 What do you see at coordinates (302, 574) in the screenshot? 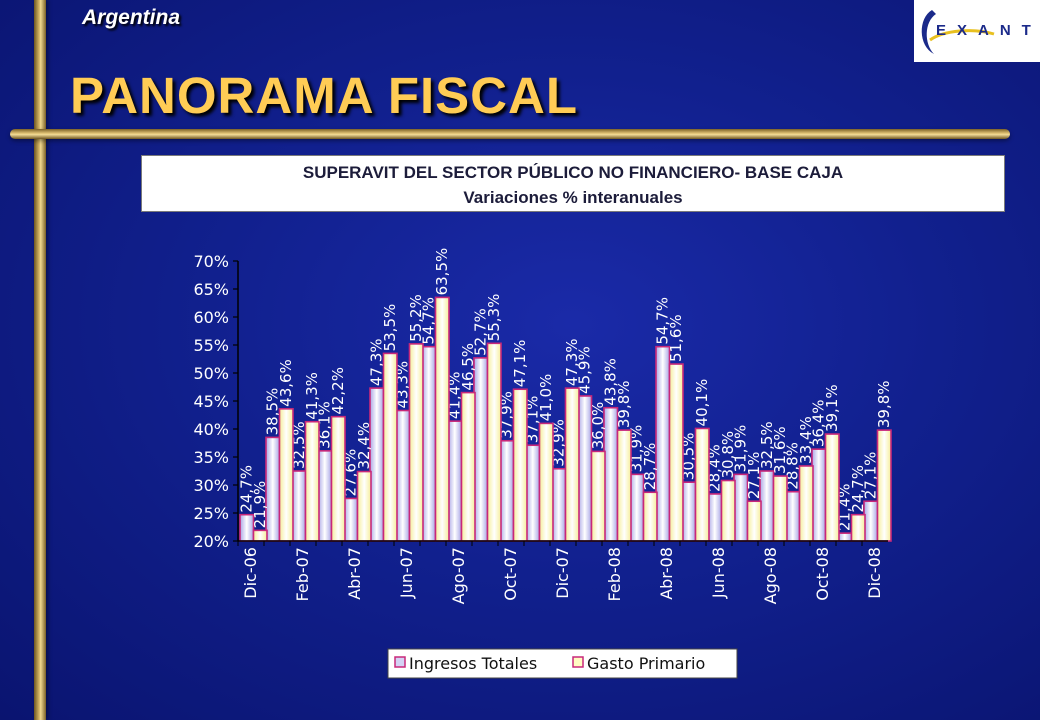
I see `x-tick-label-2: Feb-07` at bounding box center [302, 574].